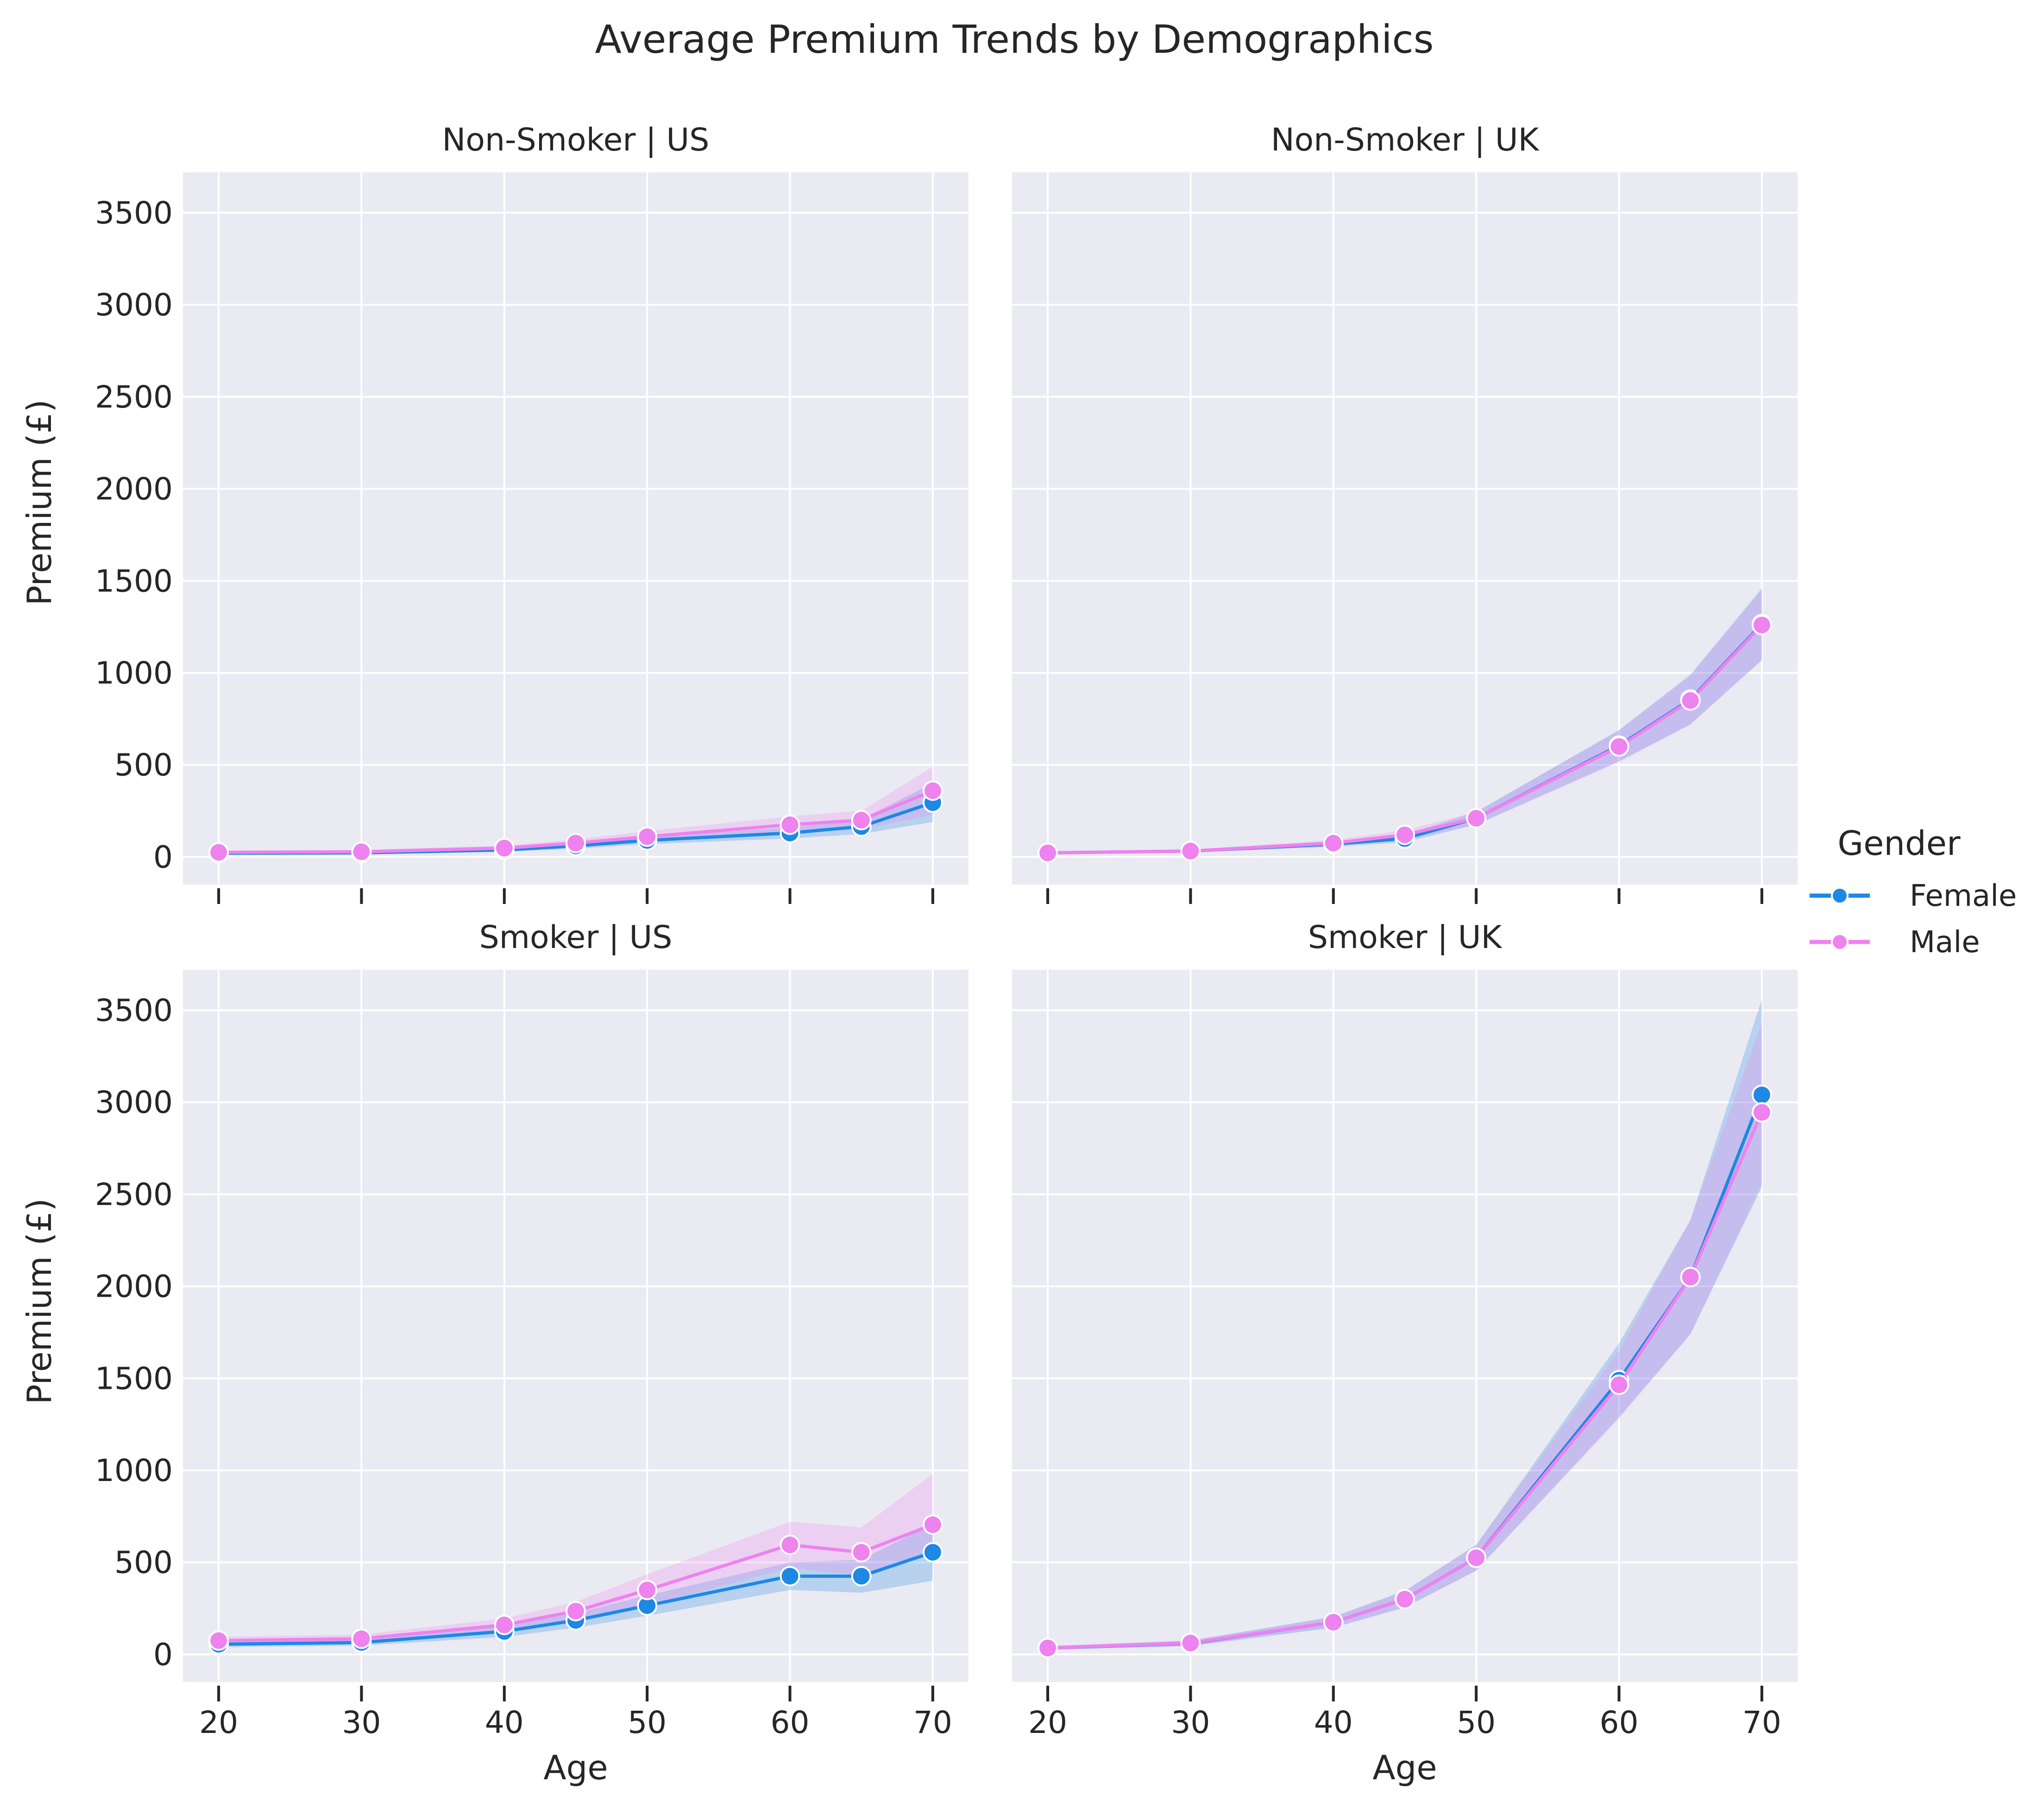 The image size is (2031, 1820). Describe the element at coordinates (39, 502) in the screenshot. I see `y-axis-label-top: Premium (£)` at that location.